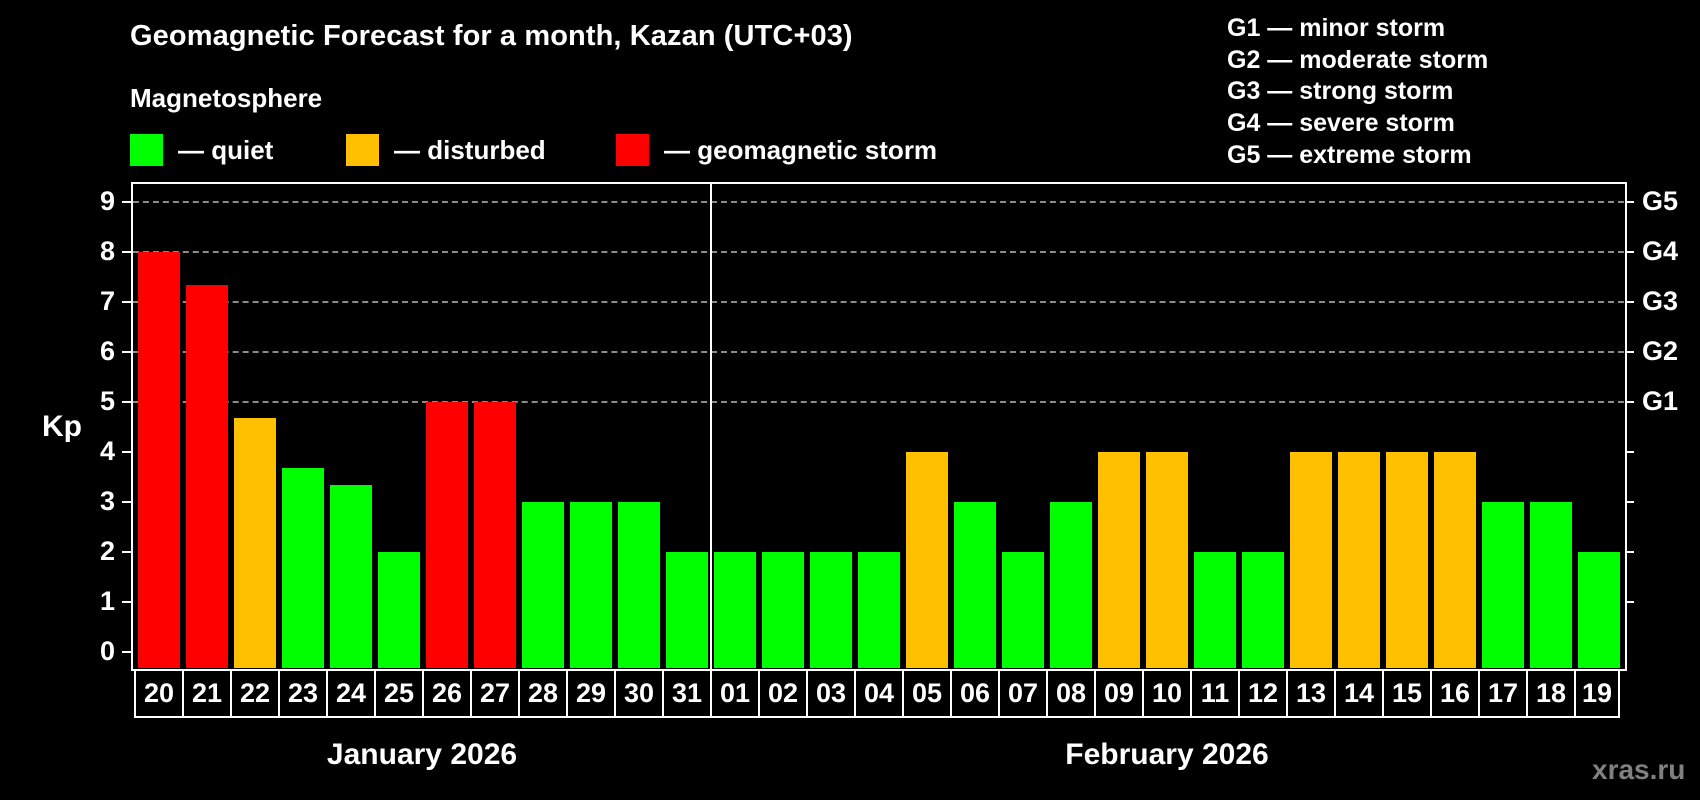  Describe the element at coordinates (494, 693) in the screenshot. I see `date-label: 27` at that location.